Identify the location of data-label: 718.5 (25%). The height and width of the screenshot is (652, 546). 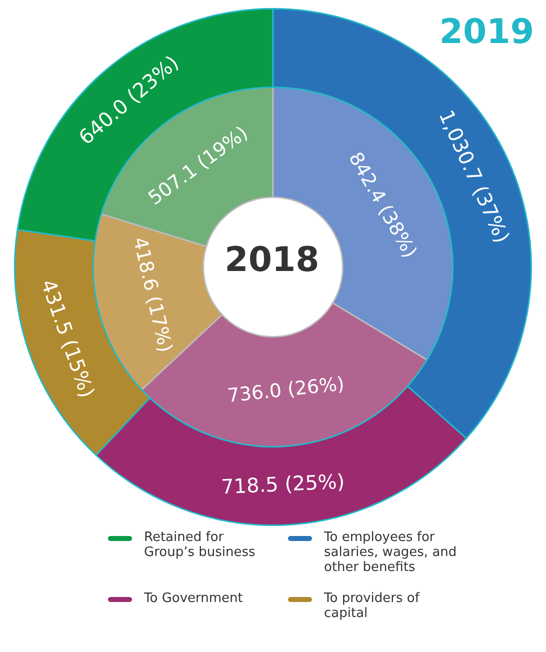
(283, 484).